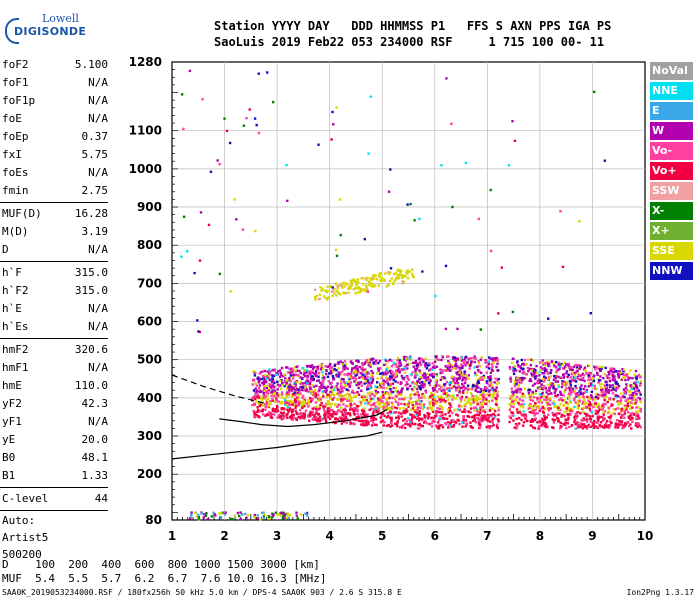 This screenshot has width=700, height=600. What do you see at coordinates (277, 536) in the screenshot?
I see `x-tick-label: 3` at bounding box center [277, 536].